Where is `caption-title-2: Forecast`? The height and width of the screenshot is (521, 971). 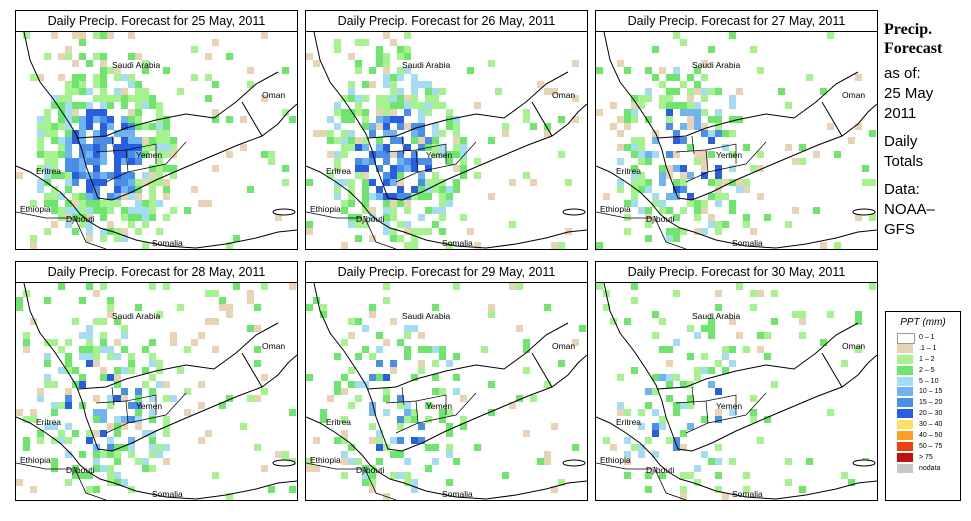 caption-title-2: Forecast is located at coordinates (913, 48).